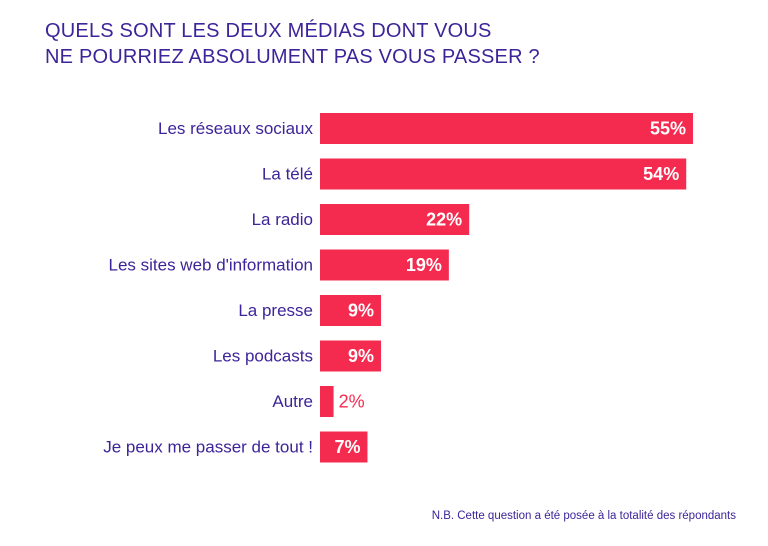 The width and height of the screenshot is (768, 546). What do you see at coordinates (235, 128) in the screenshot?
I see `category-label: Les réseaux sociaux` at bounding box center [235, 128].